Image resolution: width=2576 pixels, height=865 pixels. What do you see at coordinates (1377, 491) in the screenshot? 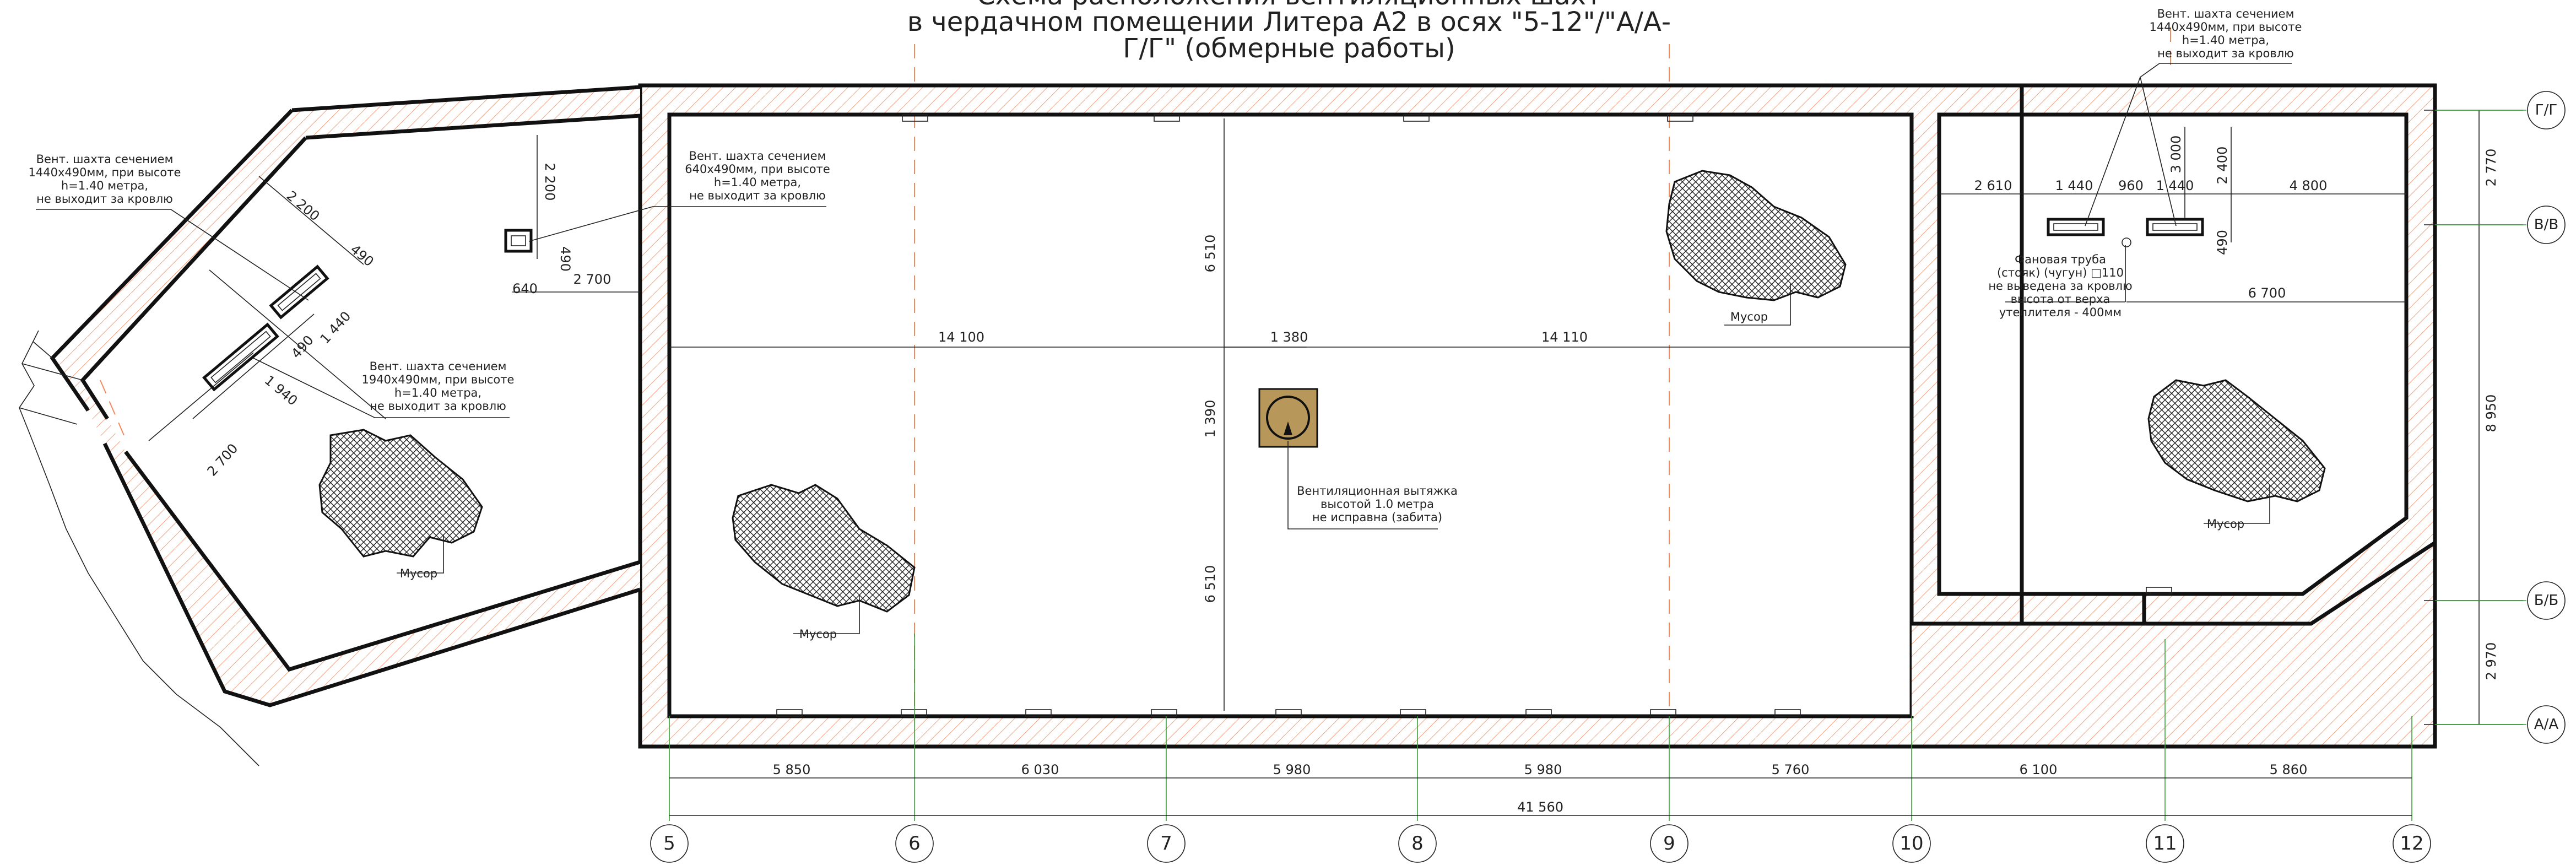
I see `svg-text: Вентиляционная вытяжка` at bounding box center [1377, 491].